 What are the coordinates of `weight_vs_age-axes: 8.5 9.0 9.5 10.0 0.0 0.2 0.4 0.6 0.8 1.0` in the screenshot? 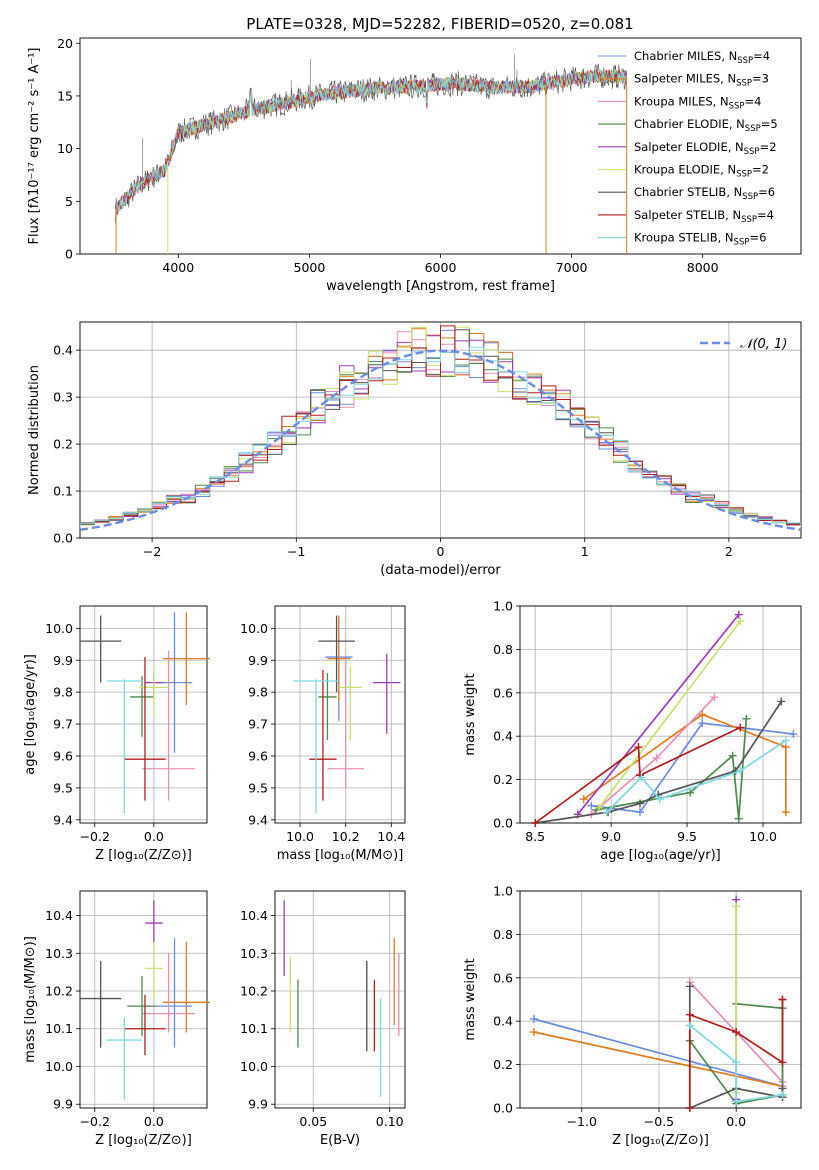 It's located at (647, 721).